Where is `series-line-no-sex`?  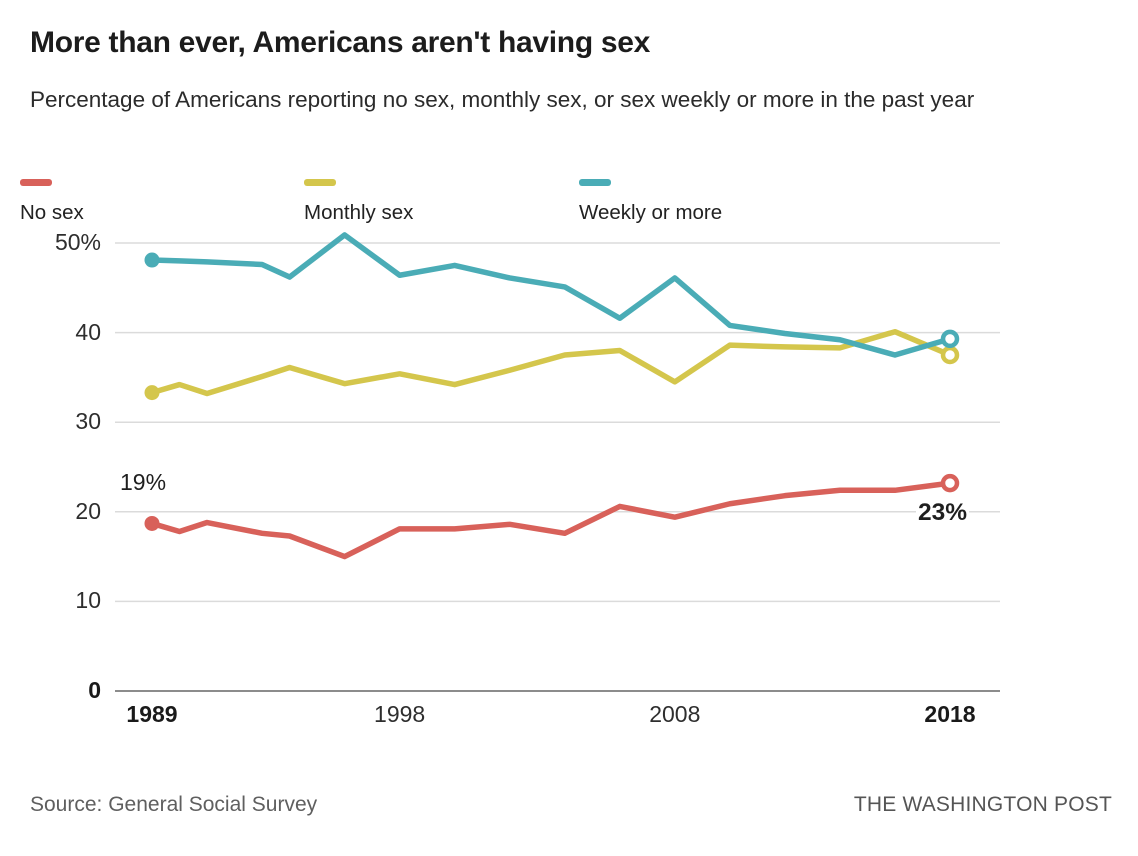
series-line-no-sex is located at coordinates (551, 520).